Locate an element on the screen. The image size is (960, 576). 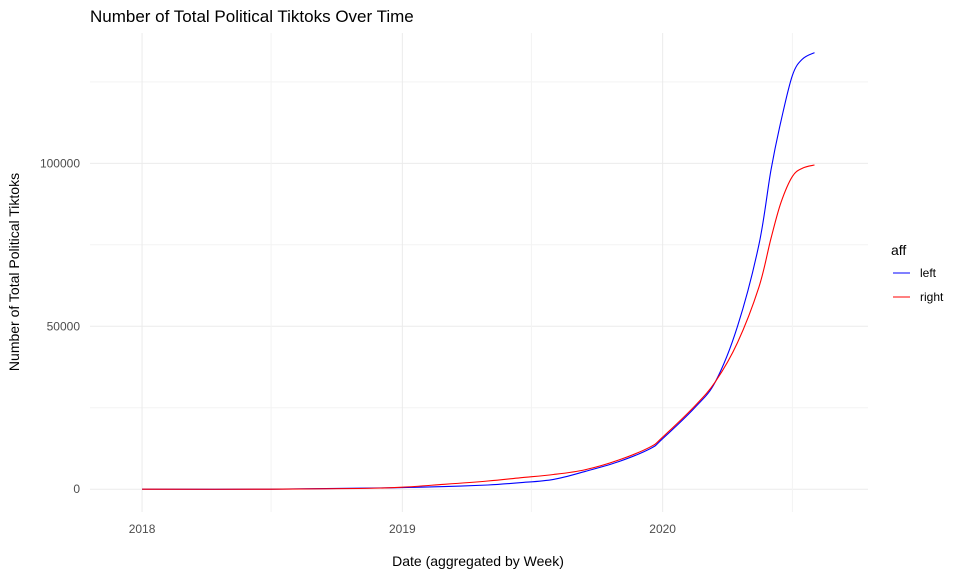
legend: aff left right is located at coordinates (917, 273).